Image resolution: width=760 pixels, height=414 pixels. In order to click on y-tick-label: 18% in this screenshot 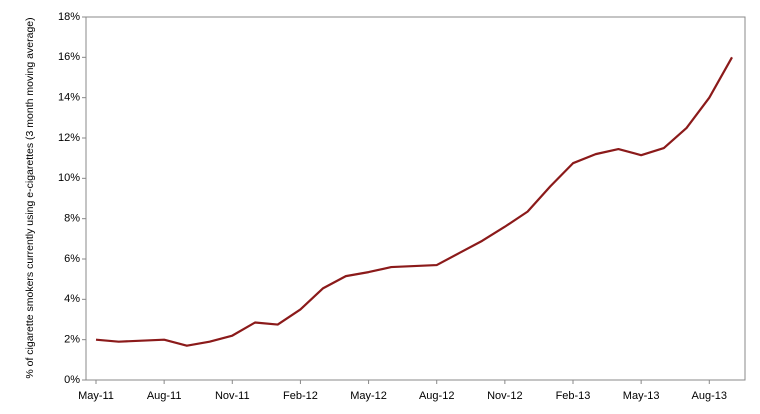, I will do `click(69, 17)`.